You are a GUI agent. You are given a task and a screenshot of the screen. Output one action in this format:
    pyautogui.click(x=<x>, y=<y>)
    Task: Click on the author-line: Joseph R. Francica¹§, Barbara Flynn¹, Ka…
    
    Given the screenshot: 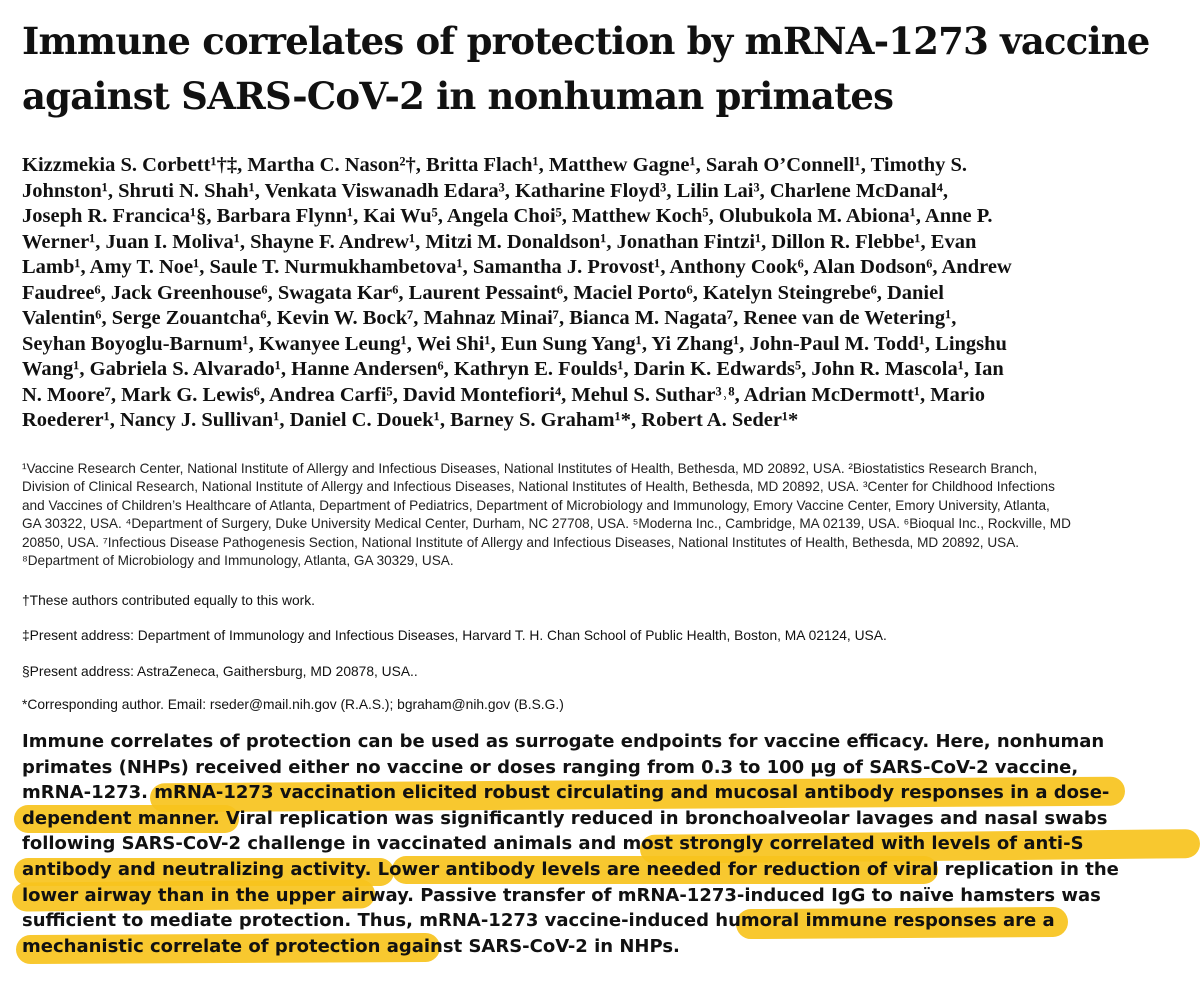 What is the action you would take?
    pyautogui.click(x=507, y=216)
    